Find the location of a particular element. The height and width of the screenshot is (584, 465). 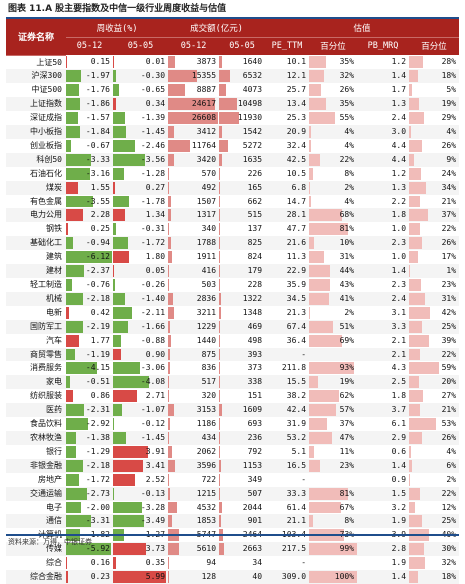

security-name: 银行 is located at coordinates (36, 452).